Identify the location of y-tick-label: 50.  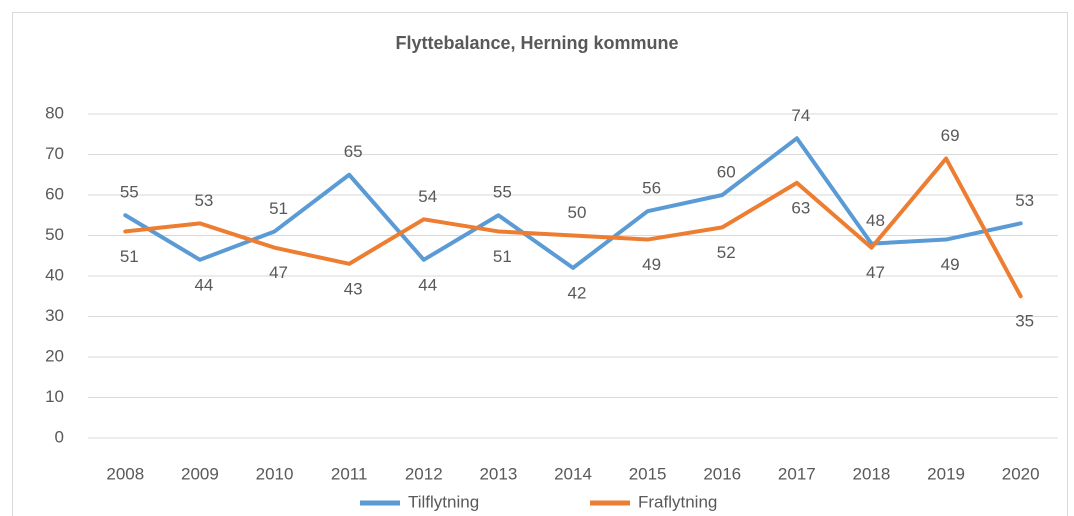
(54, 234).